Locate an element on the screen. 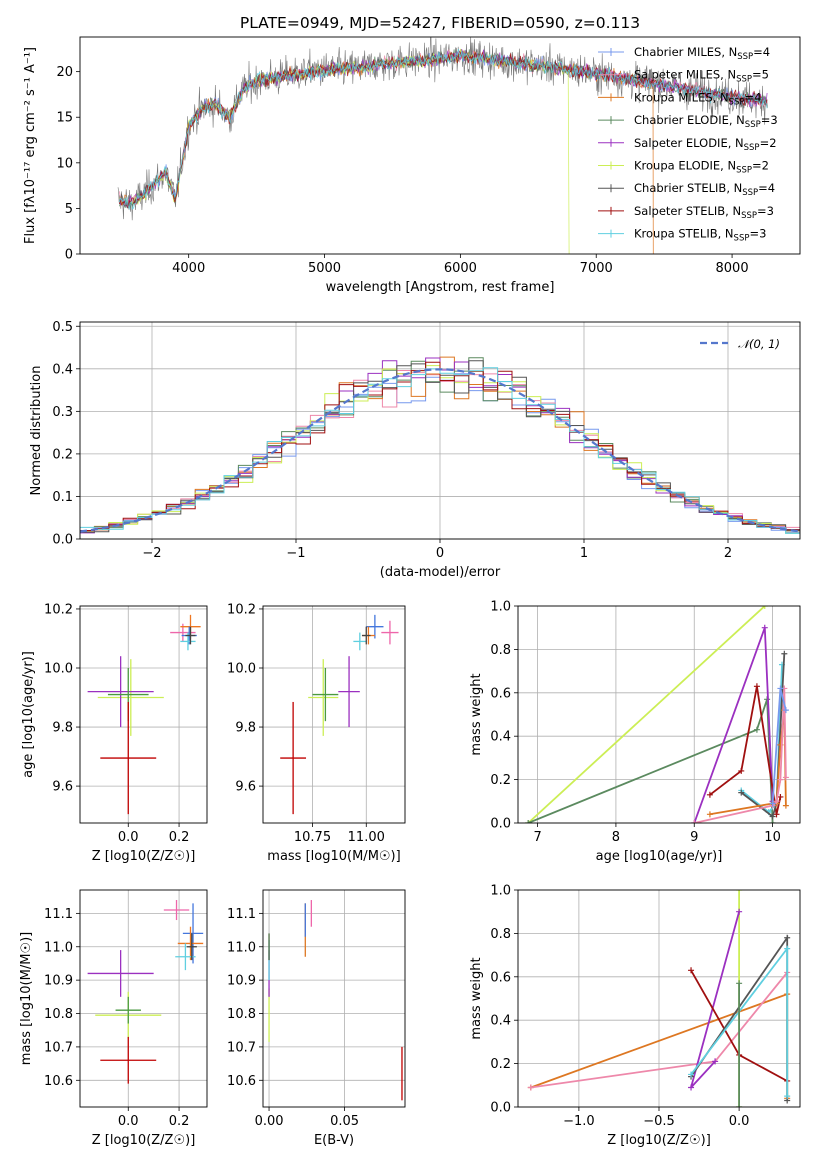  y-tick-label: 10.9 is located at coordinates (58, 981).